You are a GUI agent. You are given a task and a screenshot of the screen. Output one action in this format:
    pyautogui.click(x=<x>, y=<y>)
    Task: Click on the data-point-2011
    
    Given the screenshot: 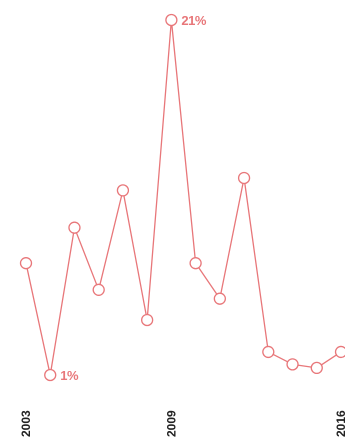 What is the action you would take?
    pyautogui.click(x=219, y=298)
    